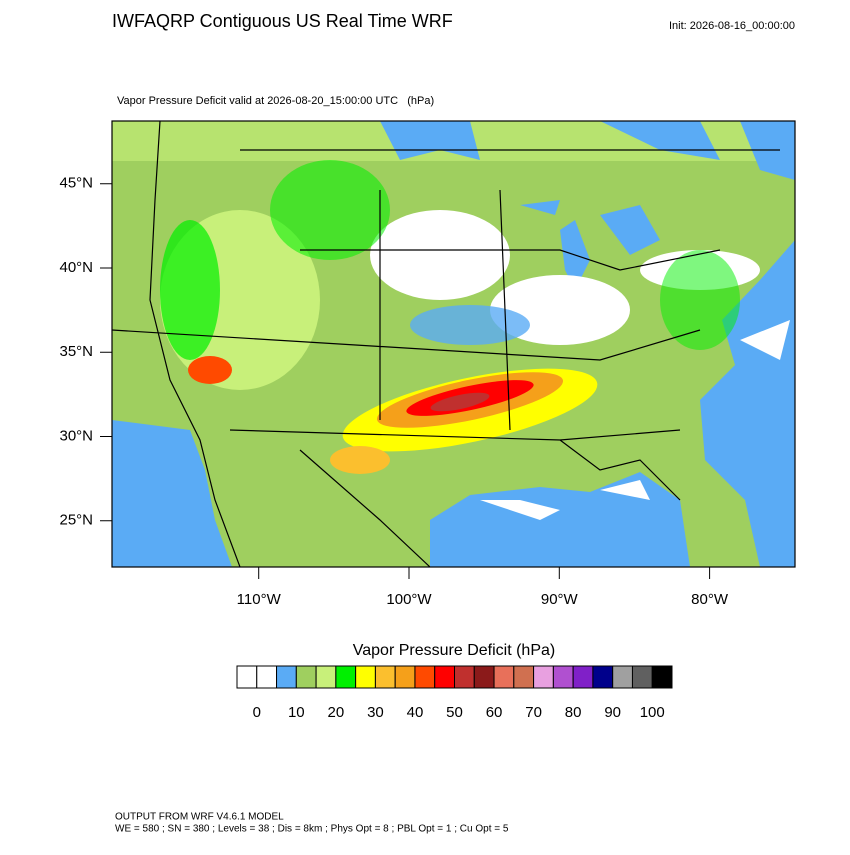 This screenshot has width=850, height=855. I want to click on lat-tick-label: 45°N, so click(76, 183).